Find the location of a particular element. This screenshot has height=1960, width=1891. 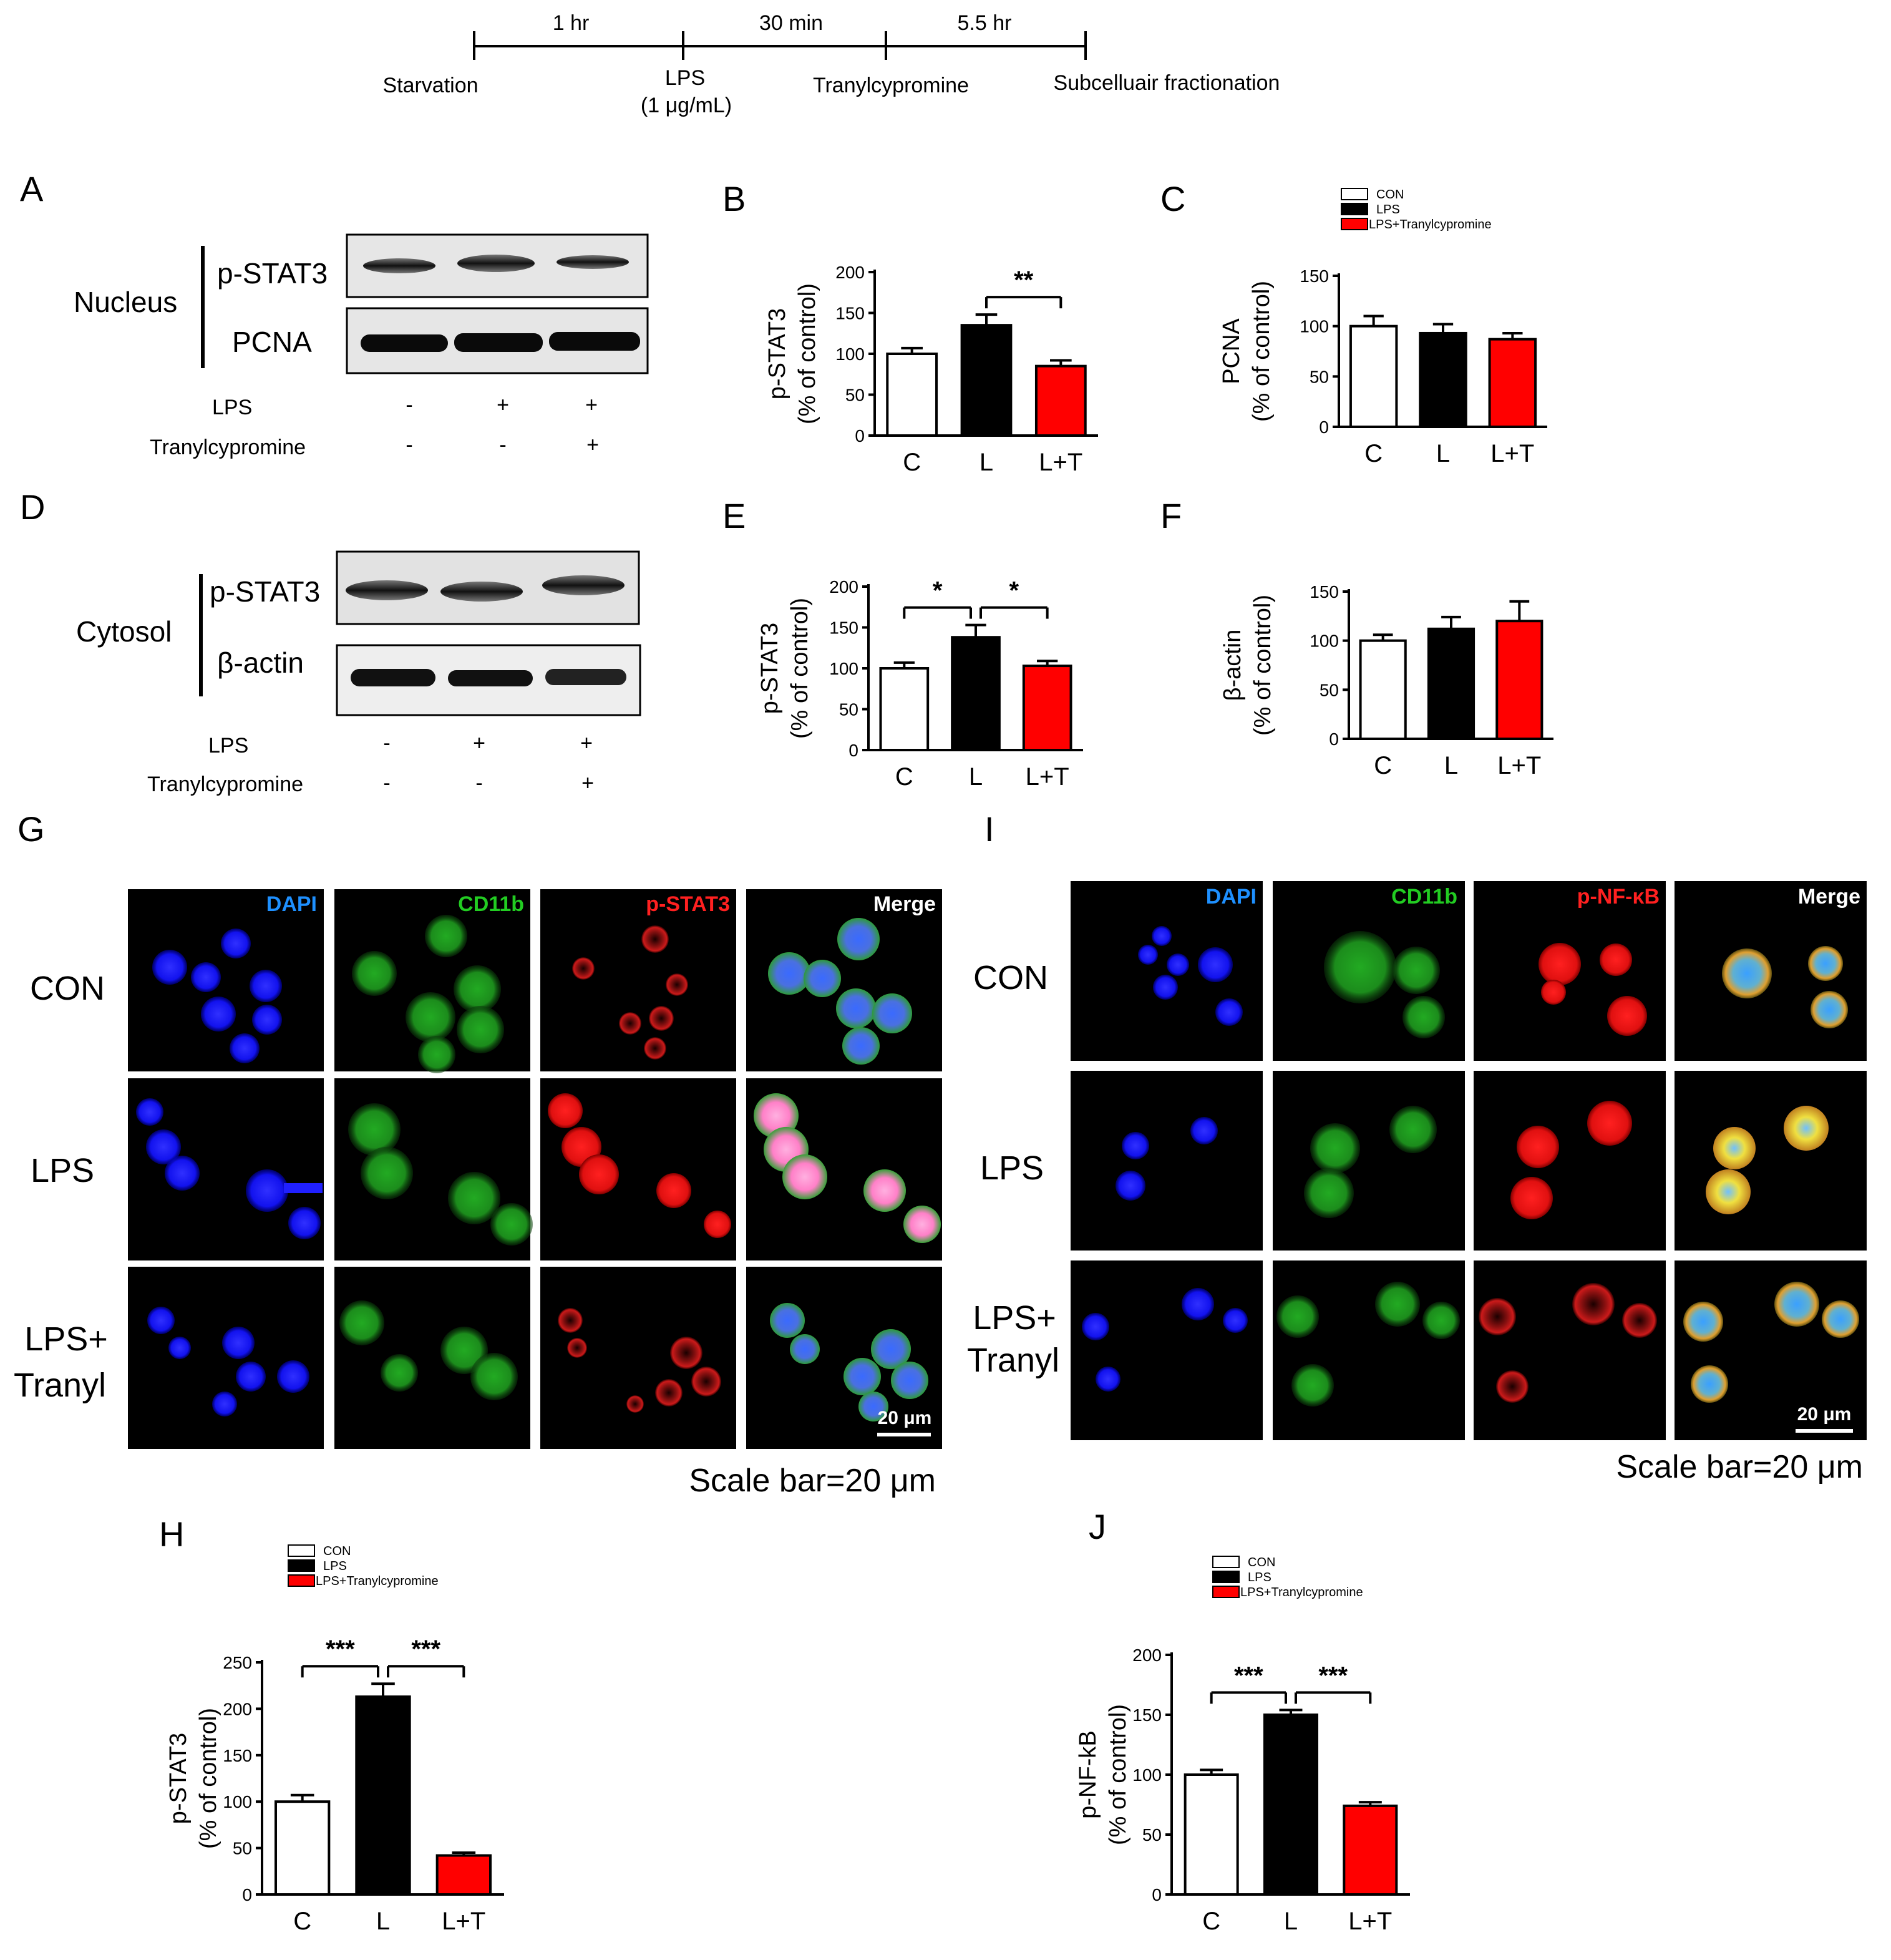

bar-chart-b: 0 50 100 150 200 C L L+T p-STAT3 (% of control) ** is located at coordinates (931, 369).